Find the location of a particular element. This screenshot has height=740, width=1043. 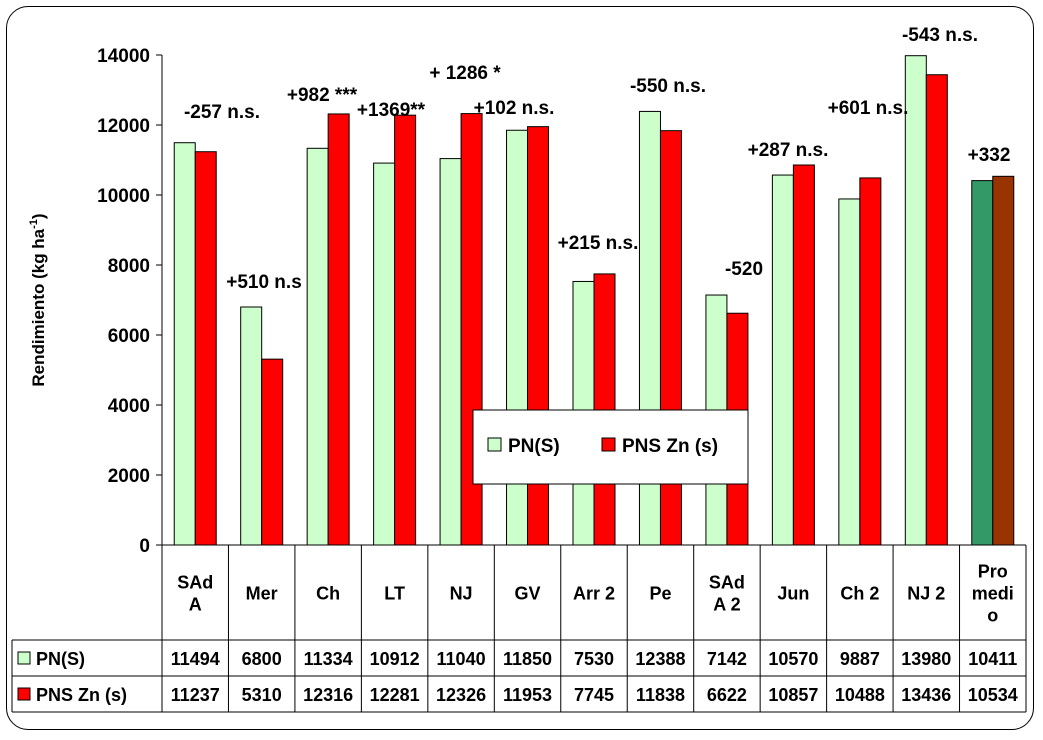

legend-label-pn-s: PN(S) is located at coordinates (534, 446).